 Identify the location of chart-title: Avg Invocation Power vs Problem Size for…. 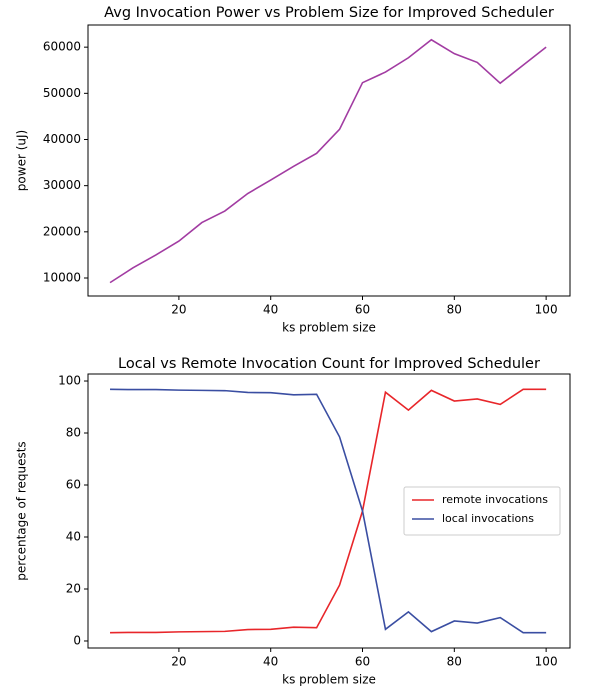
(329, 13).